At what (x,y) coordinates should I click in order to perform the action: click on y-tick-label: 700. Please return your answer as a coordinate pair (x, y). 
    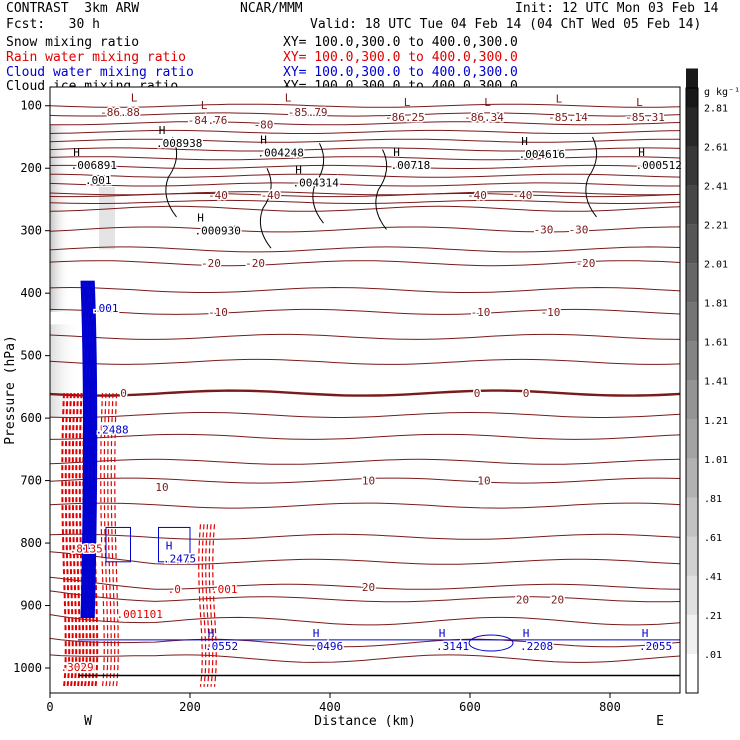
    Looking at the image, I should click on (31, 481).